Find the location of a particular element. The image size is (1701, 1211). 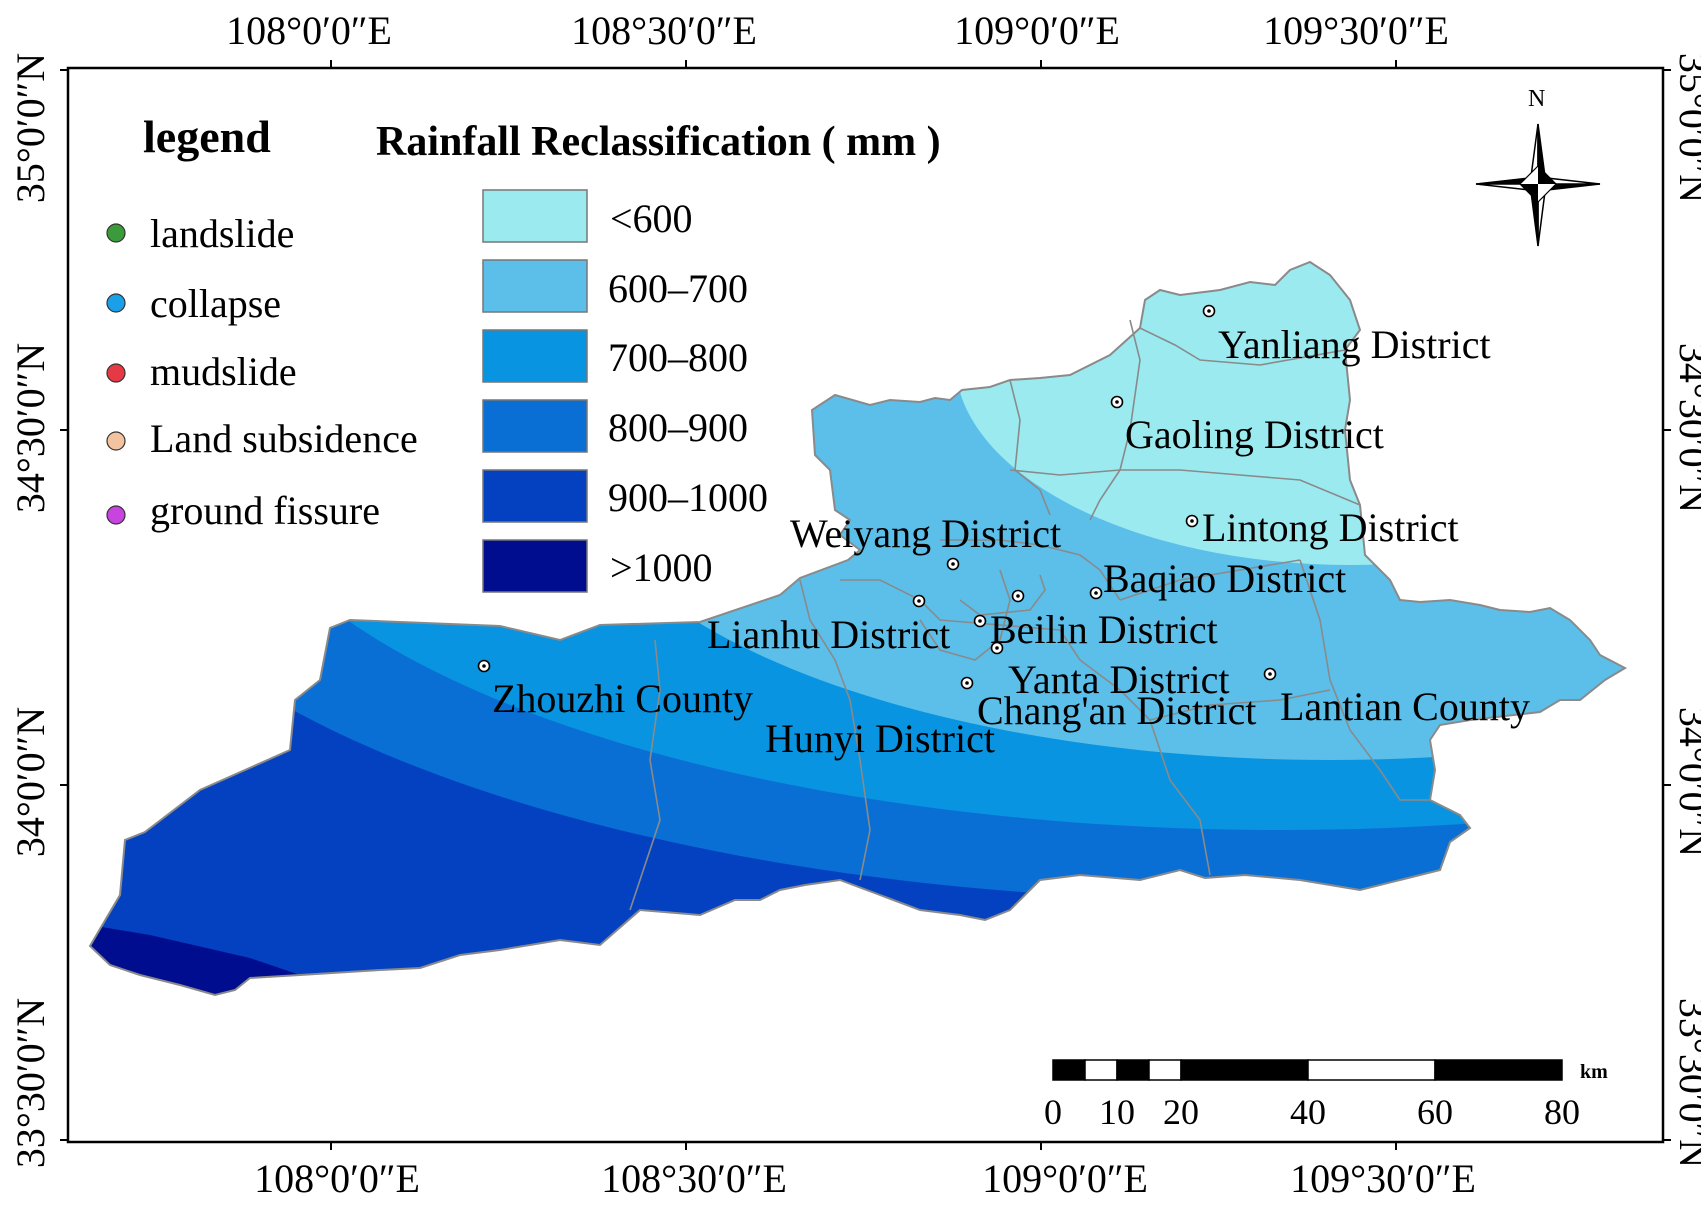

class-label: 800–900 is located at coordinates (678, 427).